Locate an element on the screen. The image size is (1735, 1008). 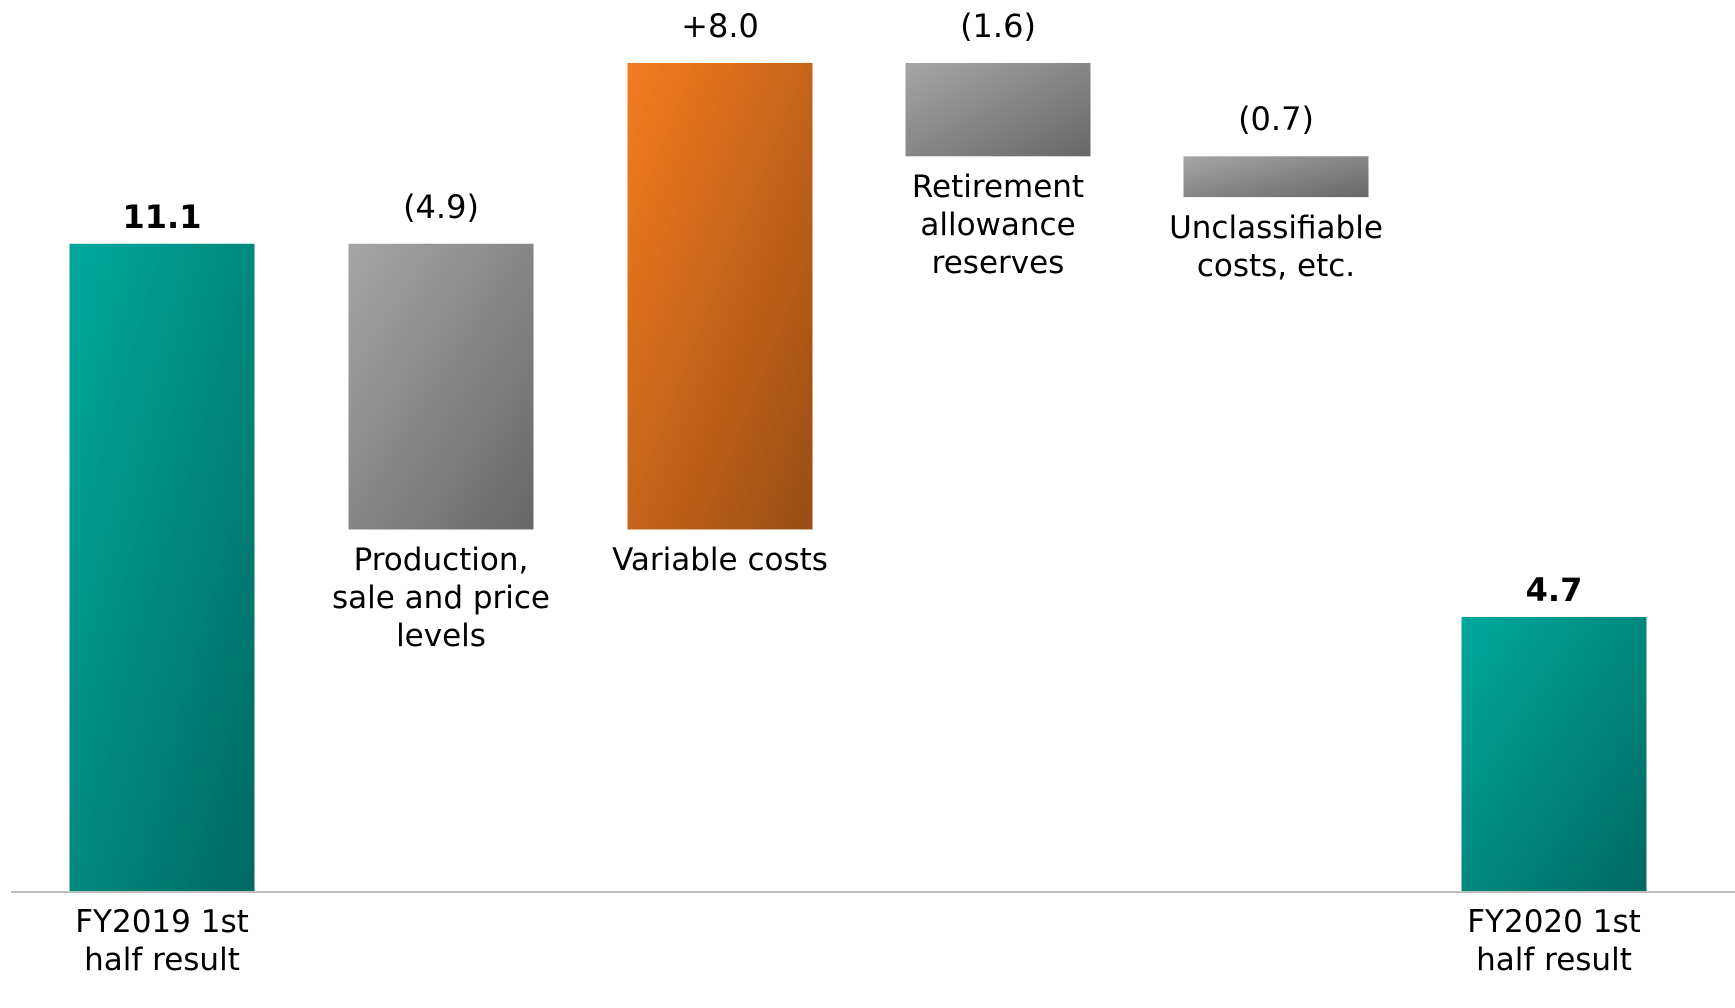
category-label: Retirement allowance reserves is located at coordinates (998, 225).